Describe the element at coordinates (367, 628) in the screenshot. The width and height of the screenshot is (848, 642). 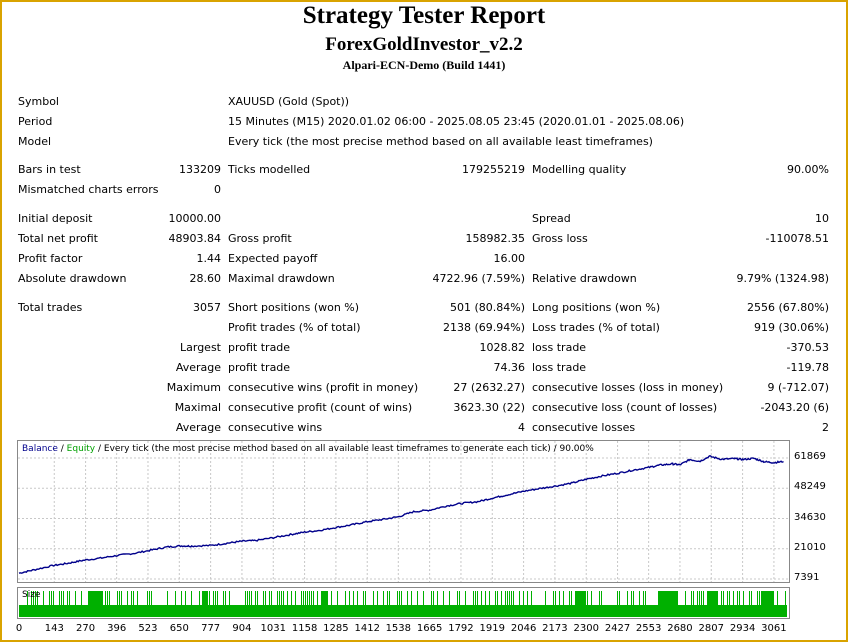
I see `x-tick-label: 1412` at that location.